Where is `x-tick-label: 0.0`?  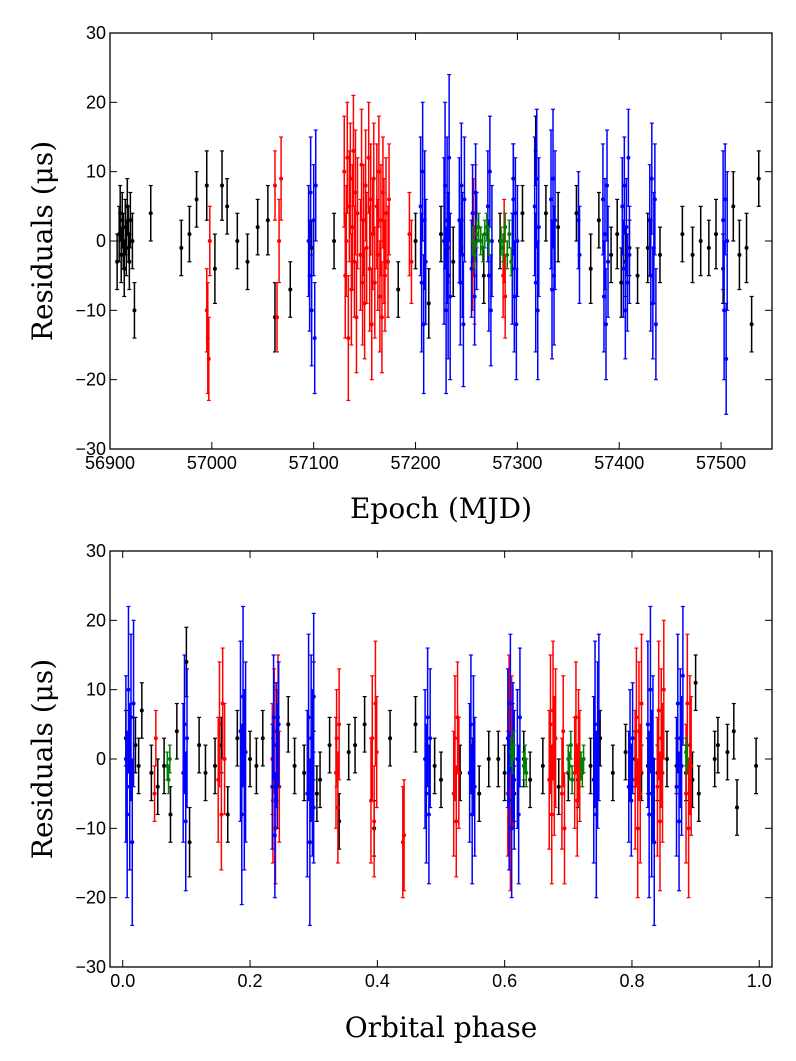
x-tick-label: 0.0 is located at coordinates (122, 981).